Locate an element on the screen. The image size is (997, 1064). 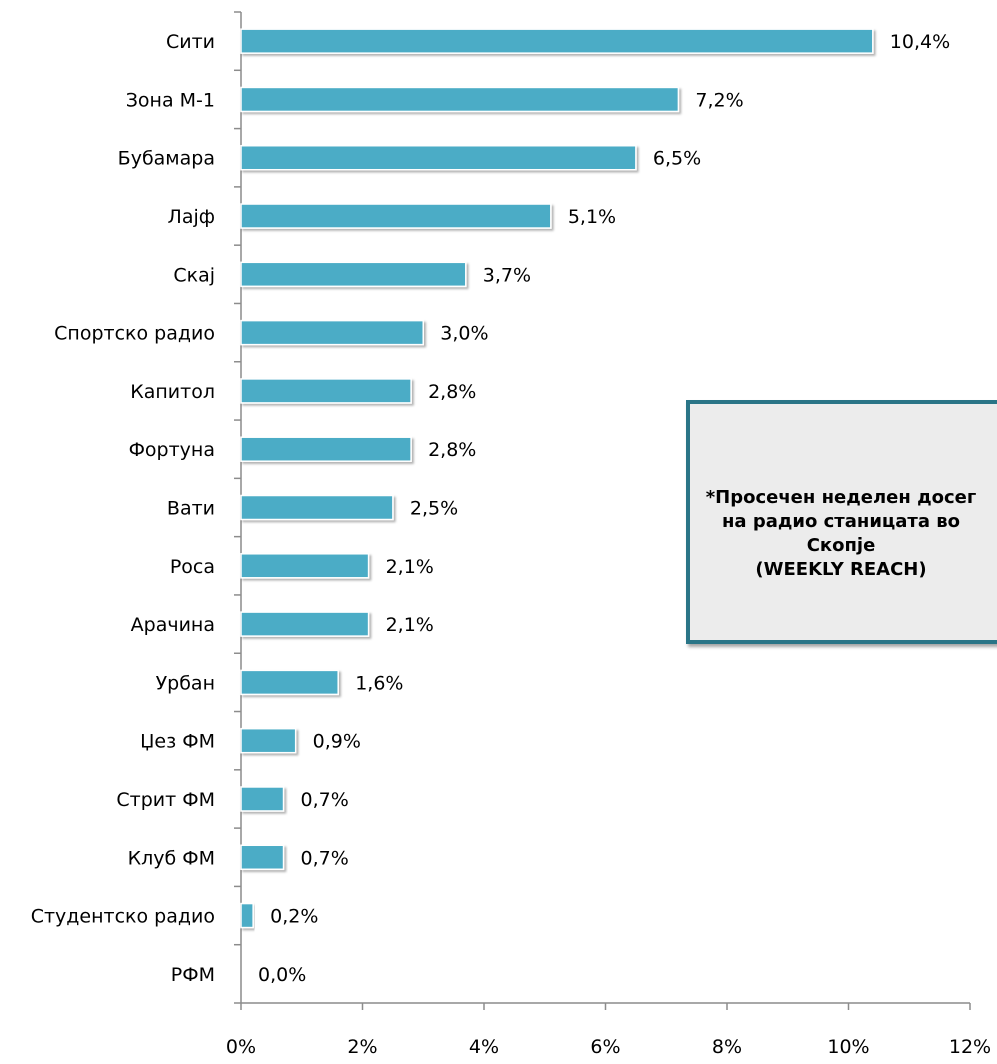
x-tick-label: 0% is located at coordinates (241, 1047).